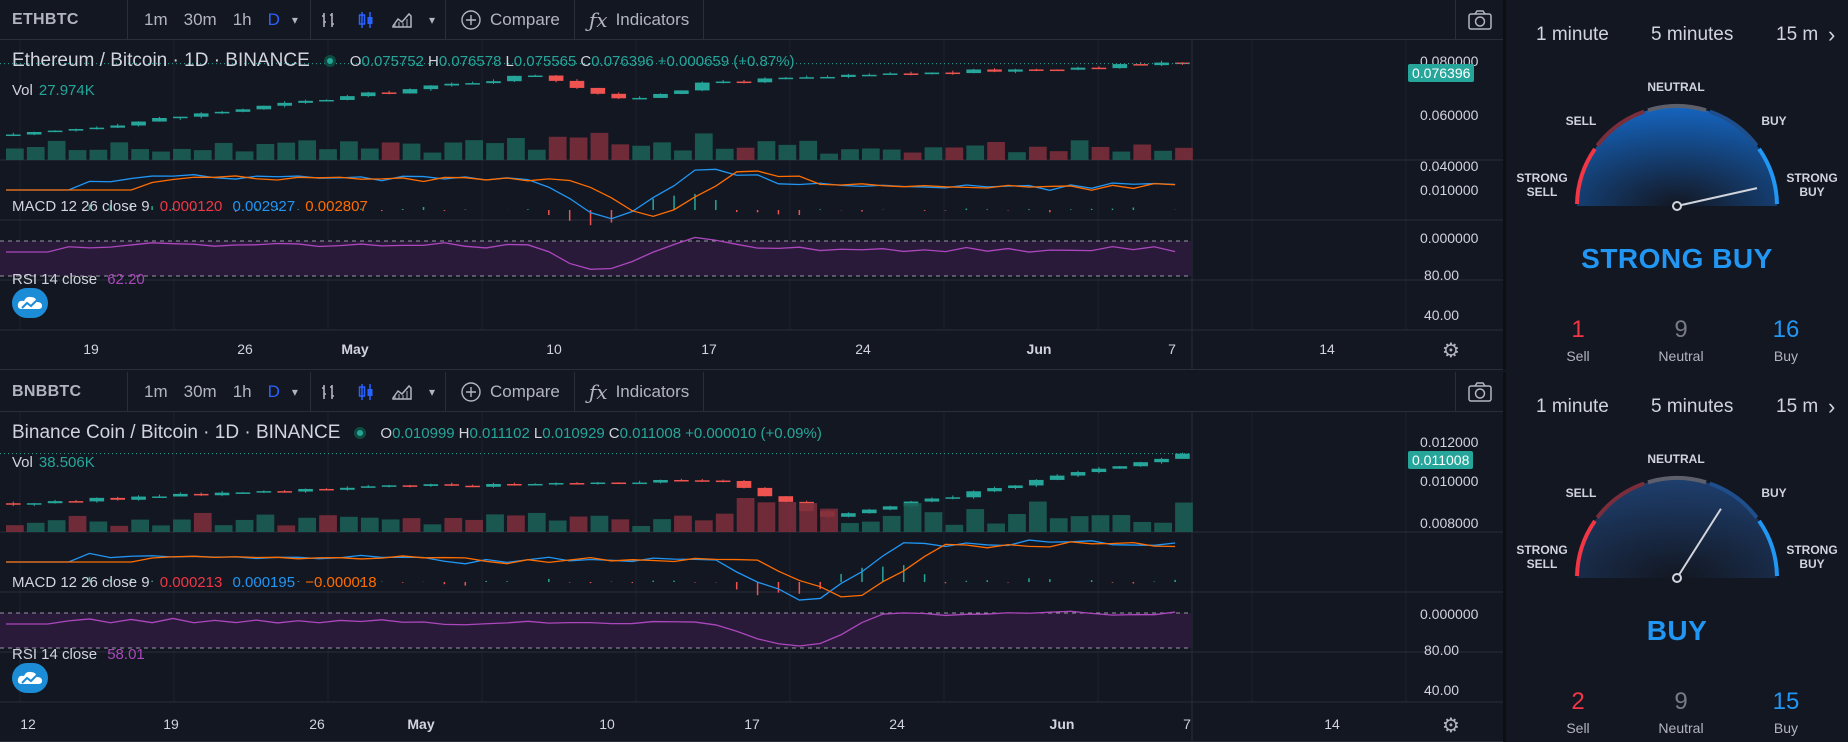 The image size is (1848, 742). Describe the element at coordinates (622, 61) in the screenshot. I see `ohlc-close: 0.076396` at that location.